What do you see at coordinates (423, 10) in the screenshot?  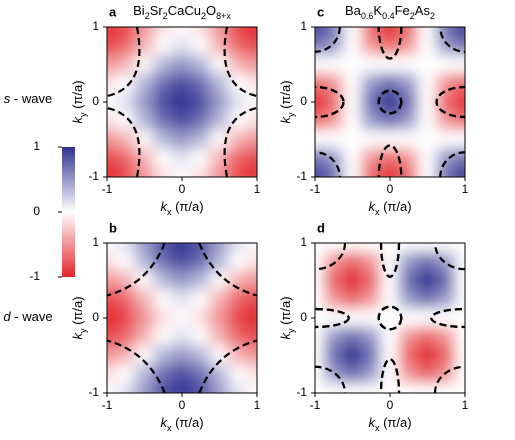 I see `panel-title-part: As` at bounding box center [423, 10].